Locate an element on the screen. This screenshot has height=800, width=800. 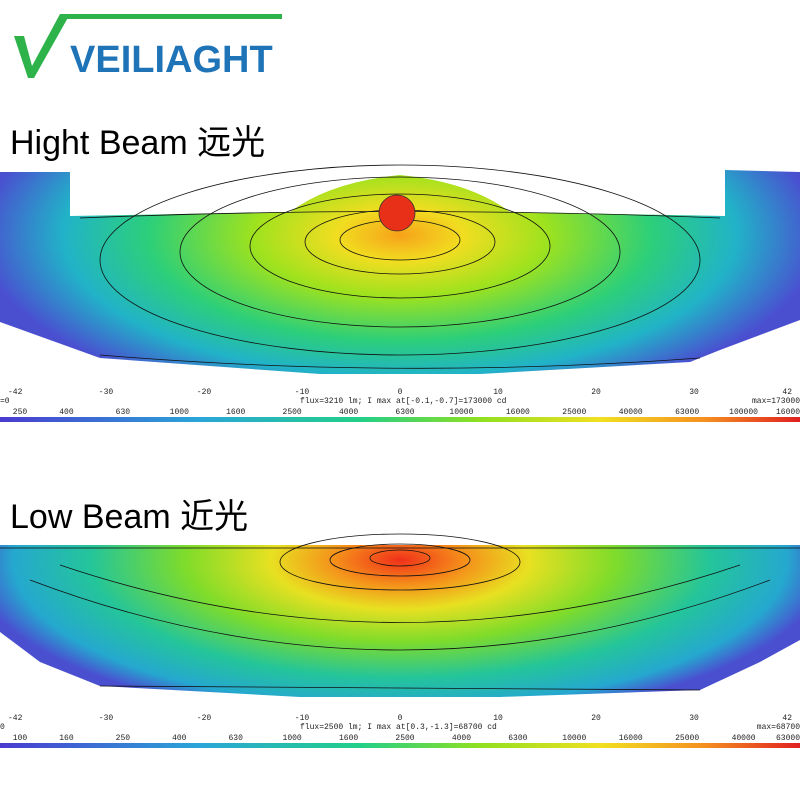
scale-label: 160 is located at coordinates (66, 738).